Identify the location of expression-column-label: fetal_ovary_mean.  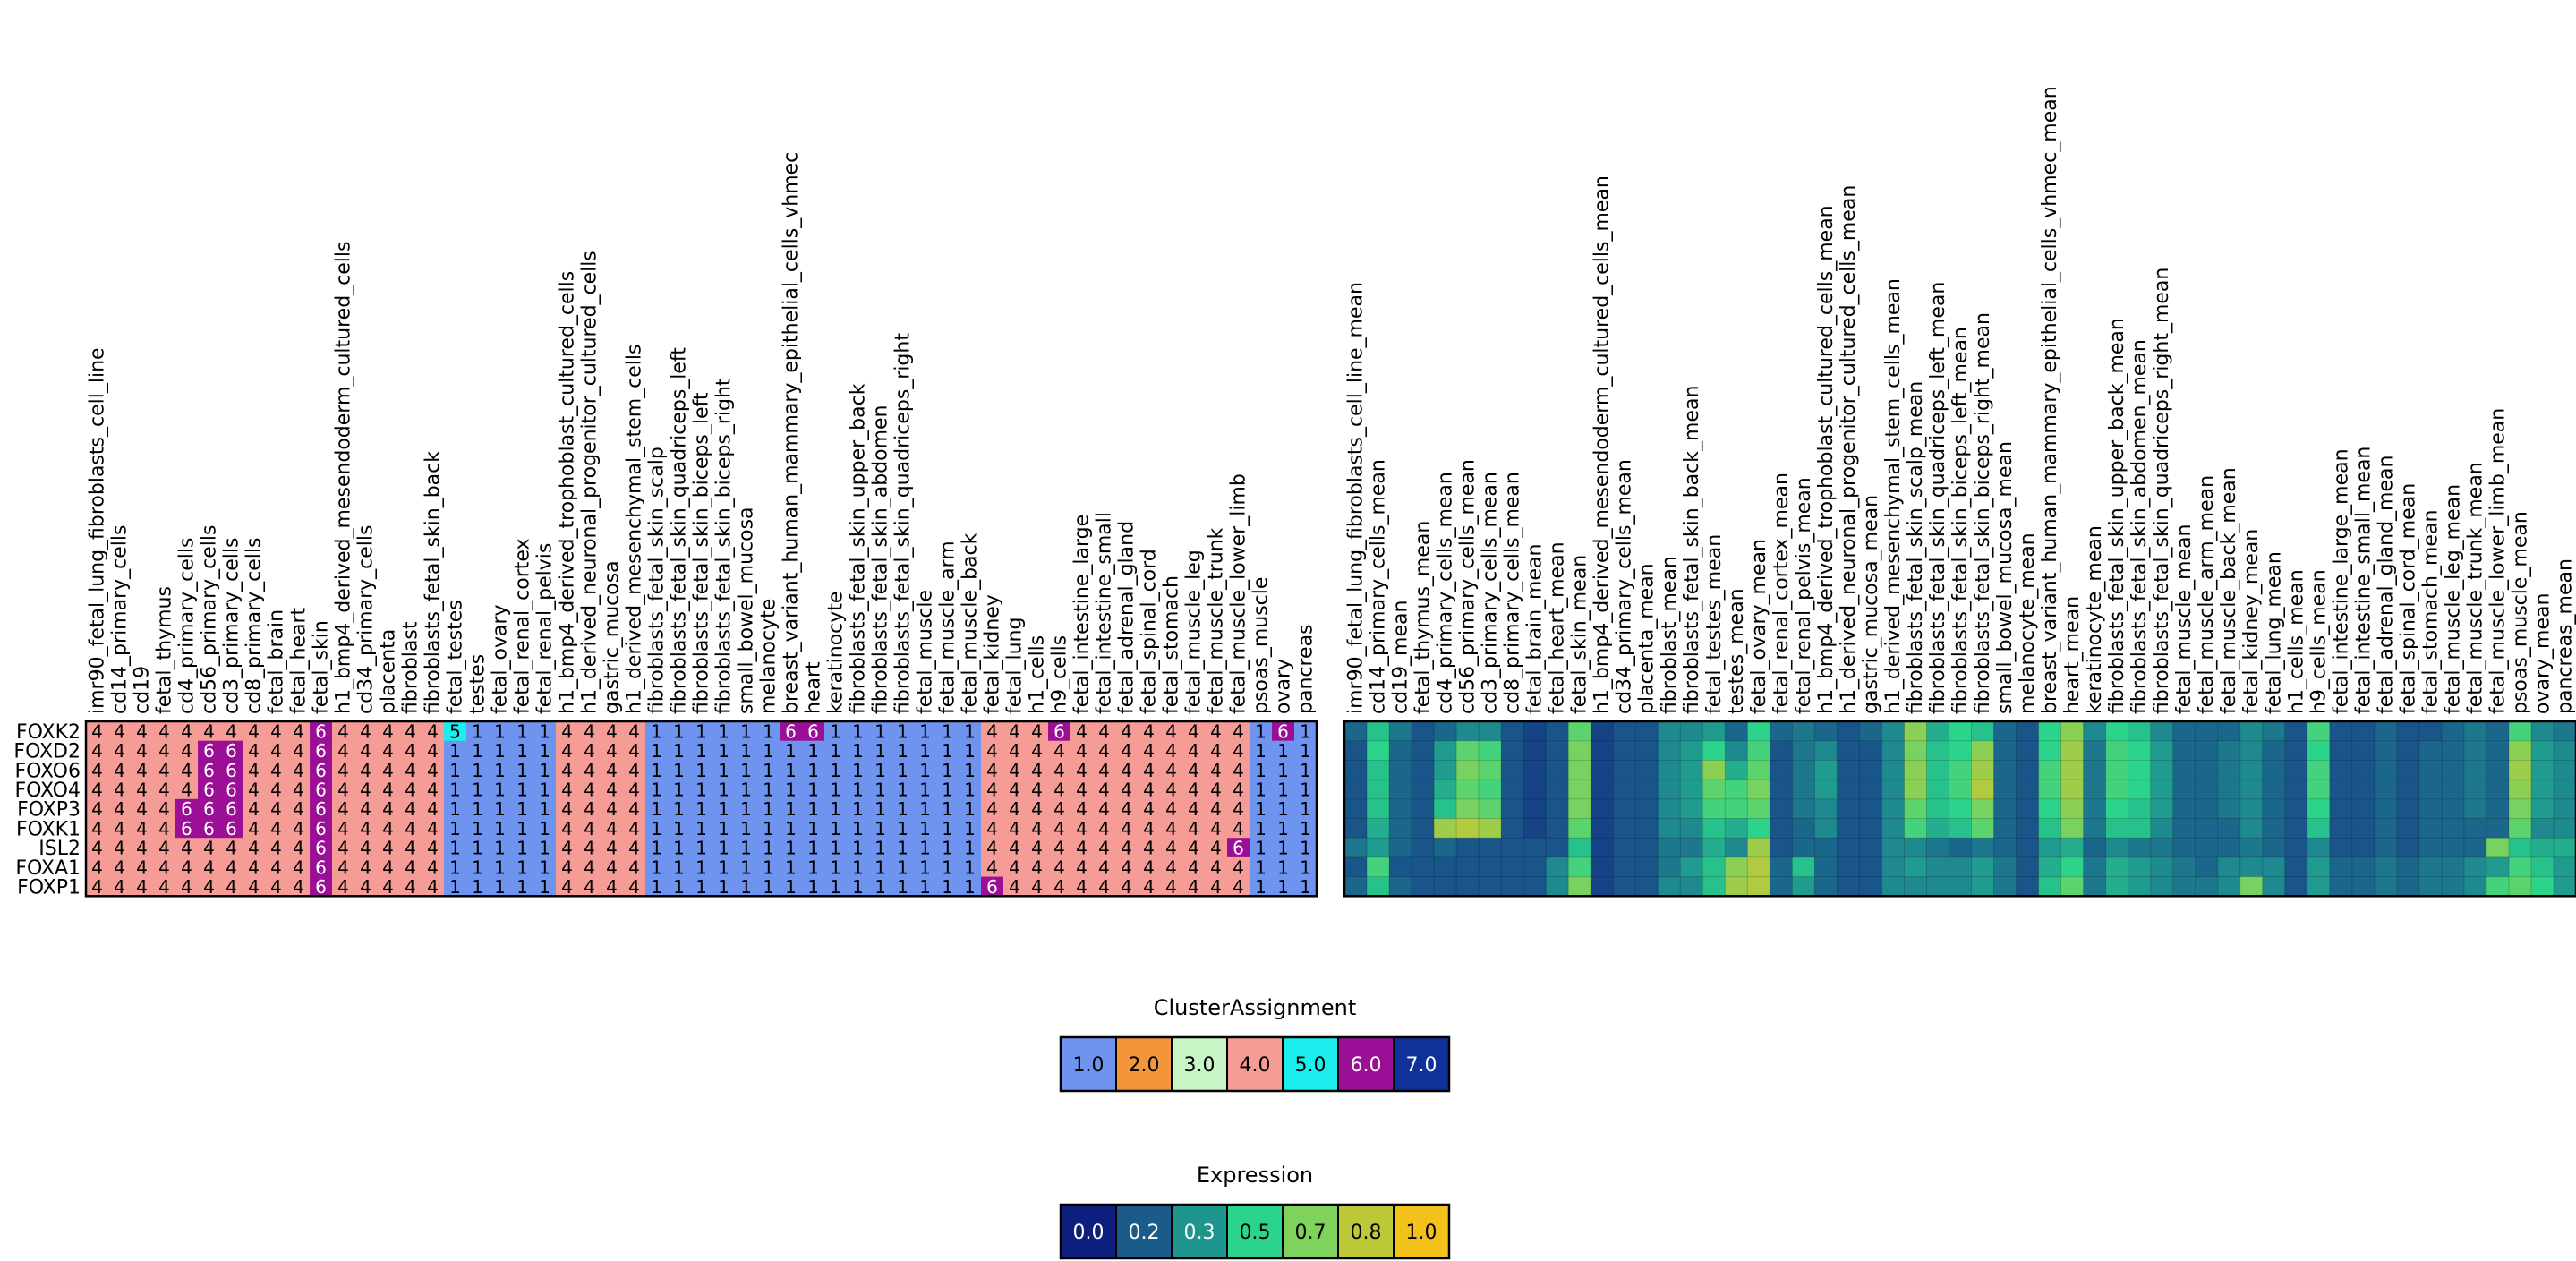
(1759, 627).